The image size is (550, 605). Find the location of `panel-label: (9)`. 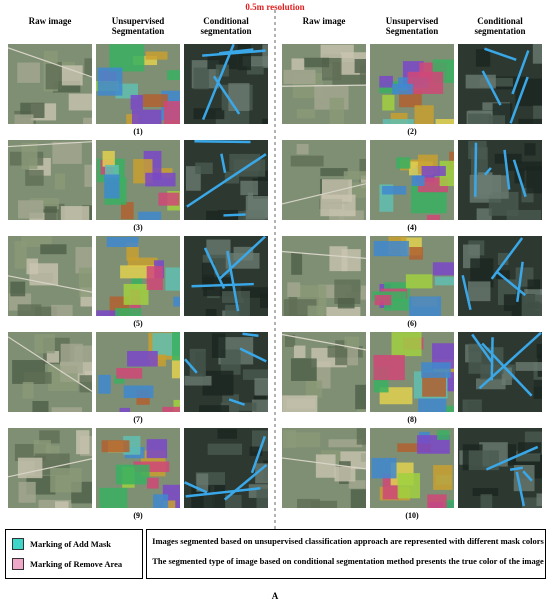

panel-label: (9) is located at coordinates (138, 515).